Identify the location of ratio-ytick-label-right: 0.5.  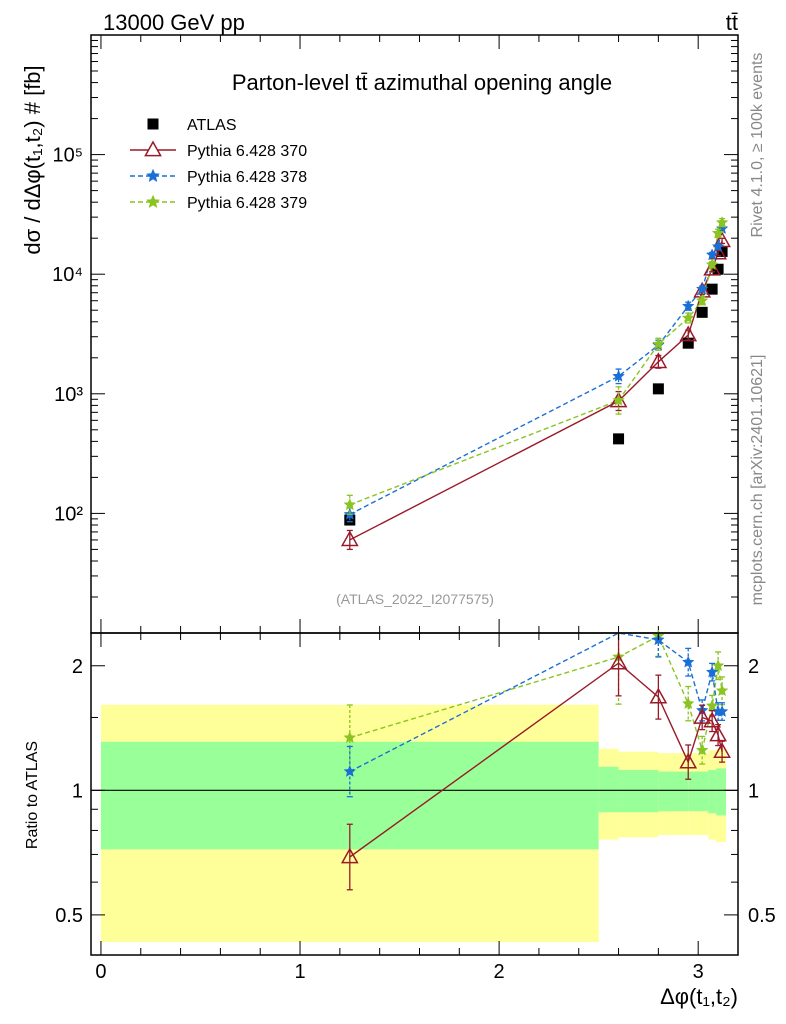
(762, 916).